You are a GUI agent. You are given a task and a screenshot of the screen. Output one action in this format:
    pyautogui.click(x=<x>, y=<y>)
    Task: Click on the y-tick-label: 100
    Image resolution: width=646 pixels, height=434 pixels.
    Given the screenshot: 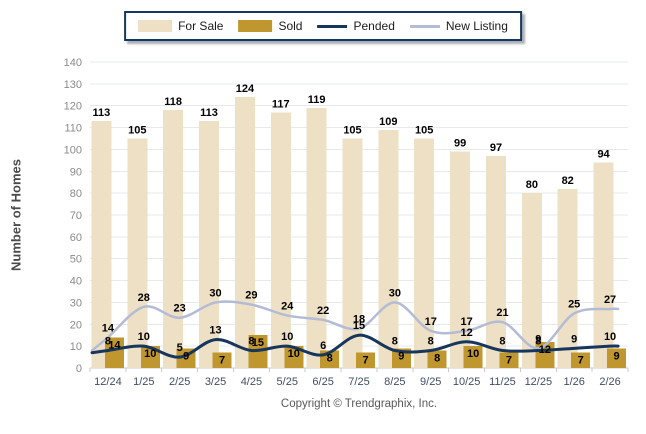 What is the action you would take?
    pyautogui.click(x=73, y=150)
    